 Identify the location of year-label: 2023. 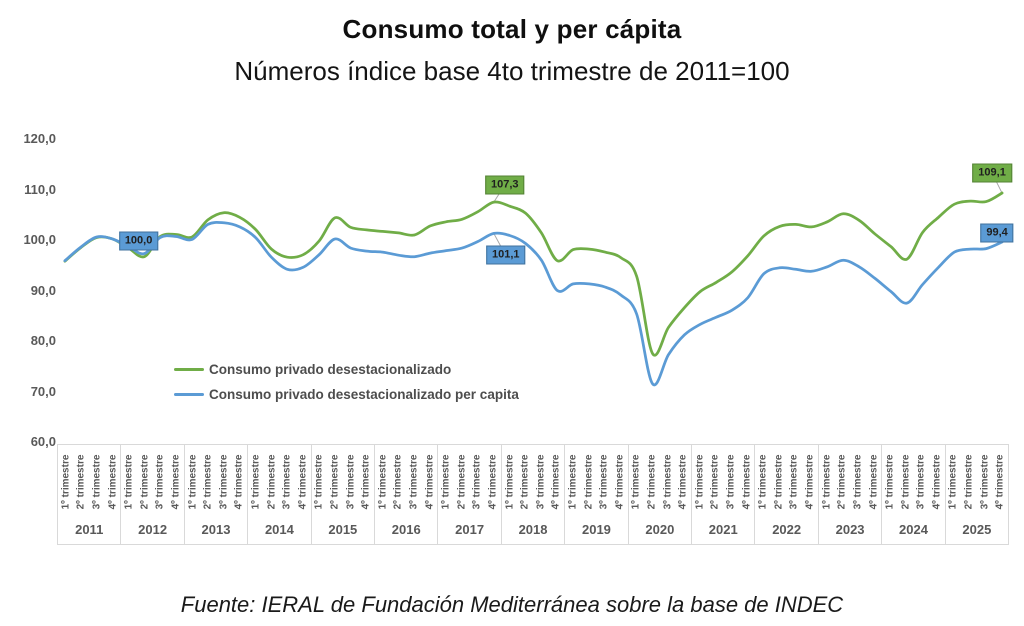
(850, 529).